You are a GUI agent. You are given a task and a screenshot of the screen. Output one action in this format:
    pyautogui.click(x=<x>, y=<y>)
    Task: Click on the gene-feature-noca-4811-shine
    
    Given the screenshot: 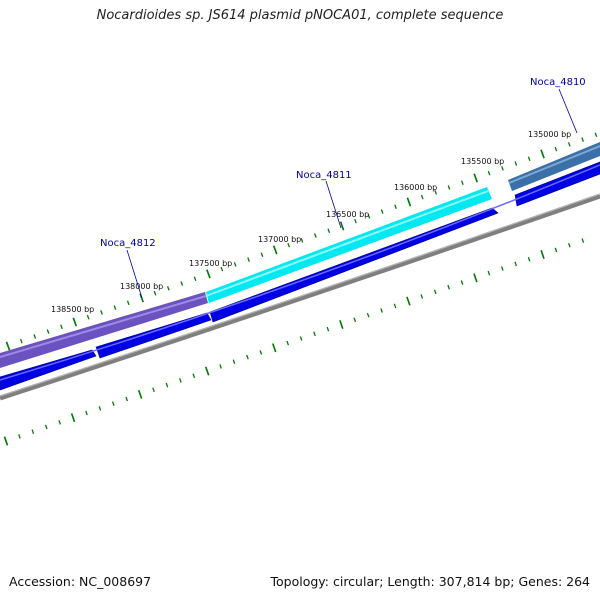 What is the action you would take?
    pyautogui.click(x=347, y=243)
    